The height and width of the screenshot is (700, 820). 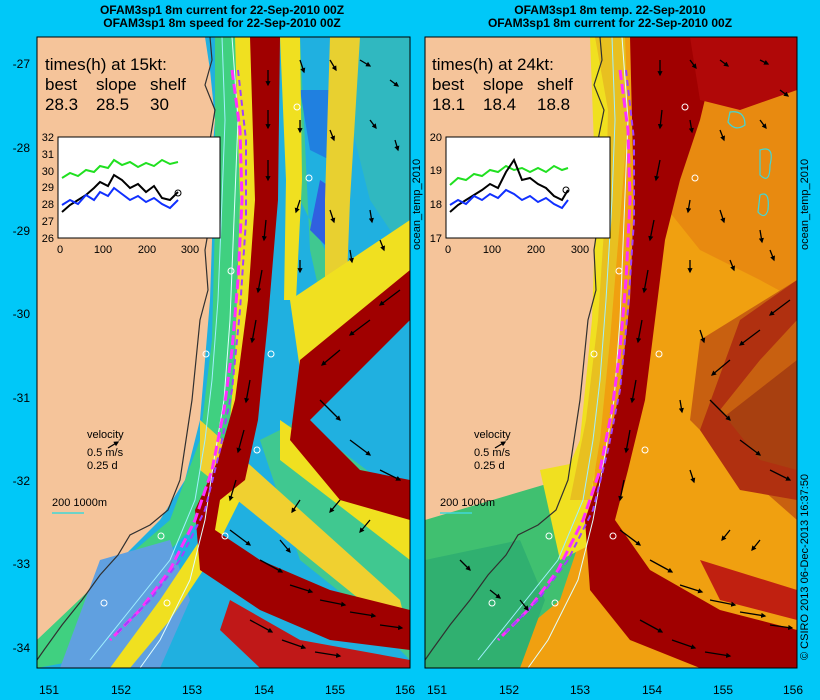 I want to click on left-route-slope, so click(x=180, y=352).